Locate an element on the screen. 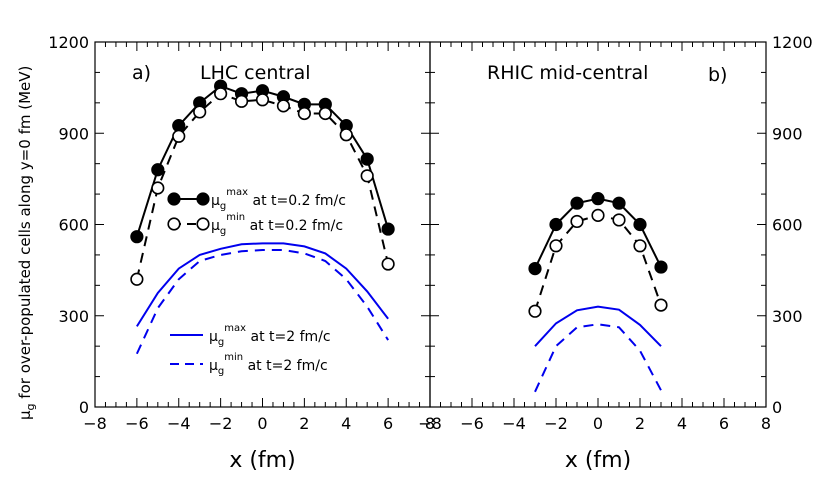 This screenshot has height=492, width=831. panel-tag-right: b) is located at coordinates (717, 75).